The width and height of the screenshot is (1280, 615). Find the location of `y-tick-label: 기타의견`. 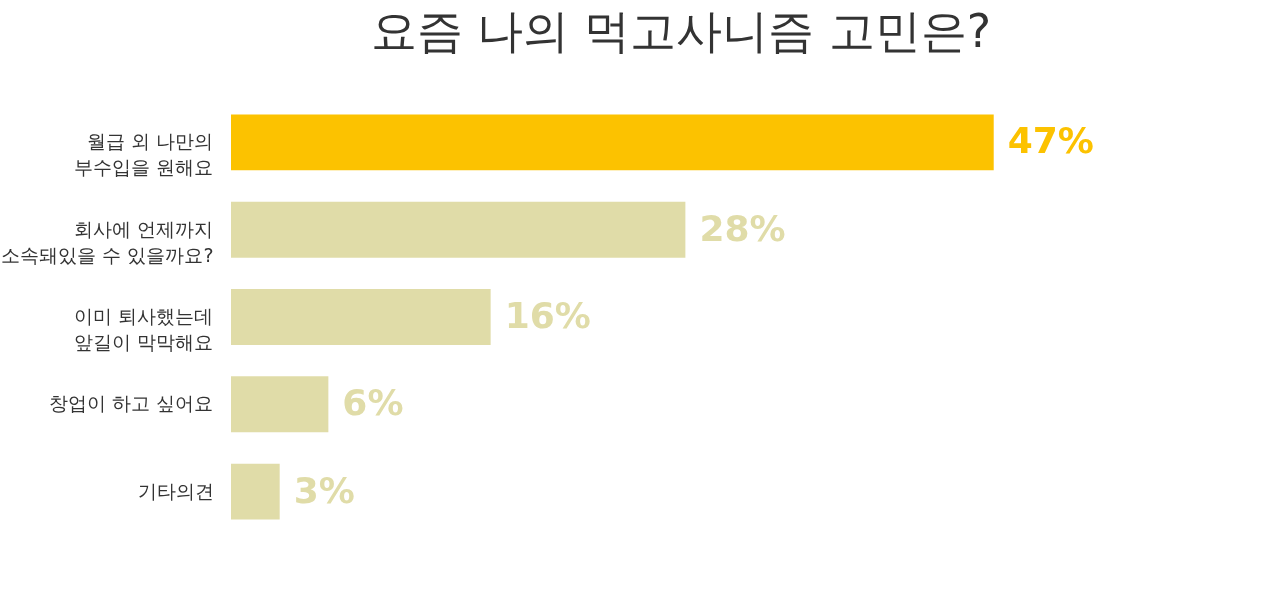

y-tick-label: 기타의견 is located at coordinates (175, 490).